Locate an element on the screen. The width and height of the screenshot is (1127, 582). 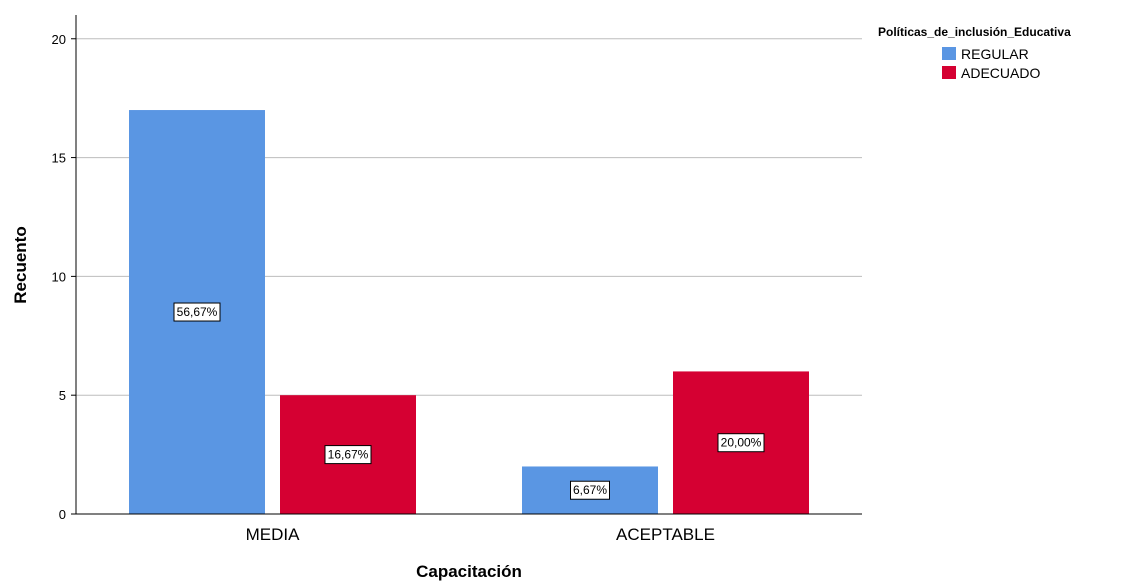
legend-title: Políticas_de_inclusión_Educativa is located at coordinates (974, 32).